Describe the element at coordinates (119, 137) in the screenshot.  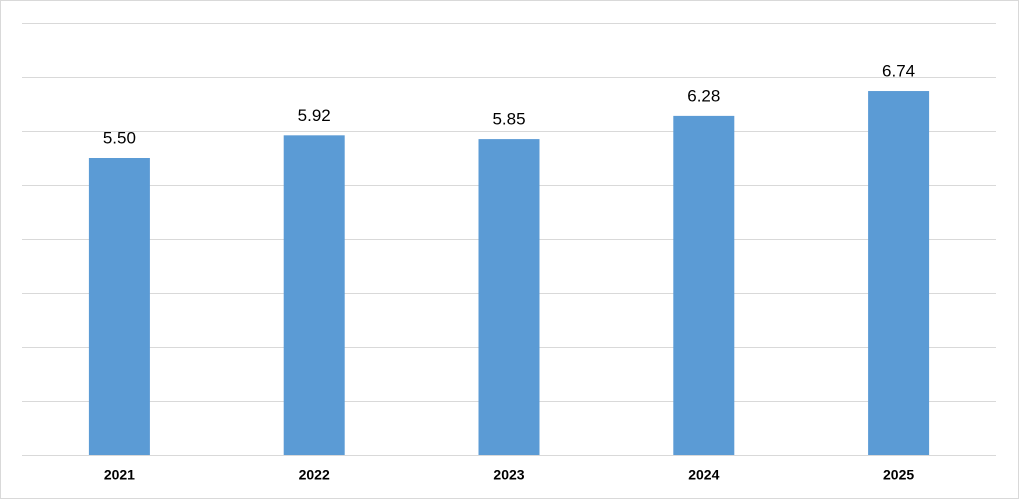
I see `data-label: 5.50` at that location.